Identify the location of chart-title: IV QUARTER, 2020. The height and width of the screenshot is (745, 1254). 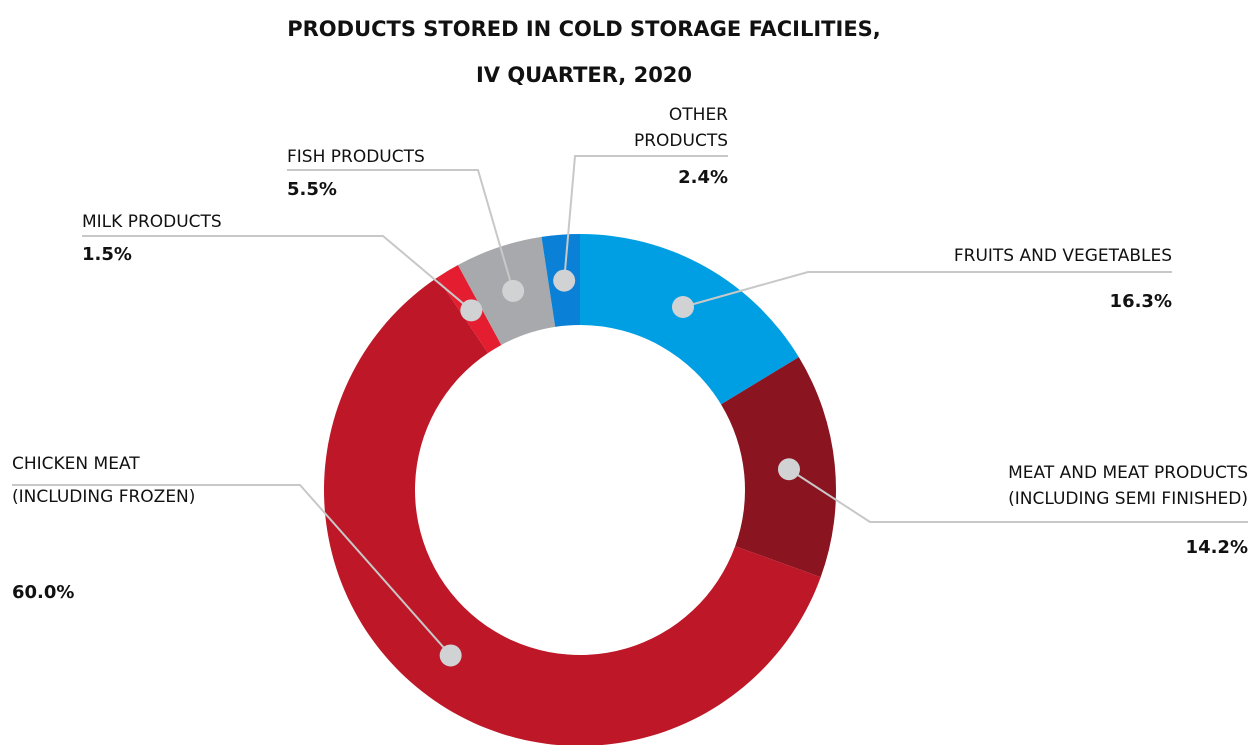
(584, 75).